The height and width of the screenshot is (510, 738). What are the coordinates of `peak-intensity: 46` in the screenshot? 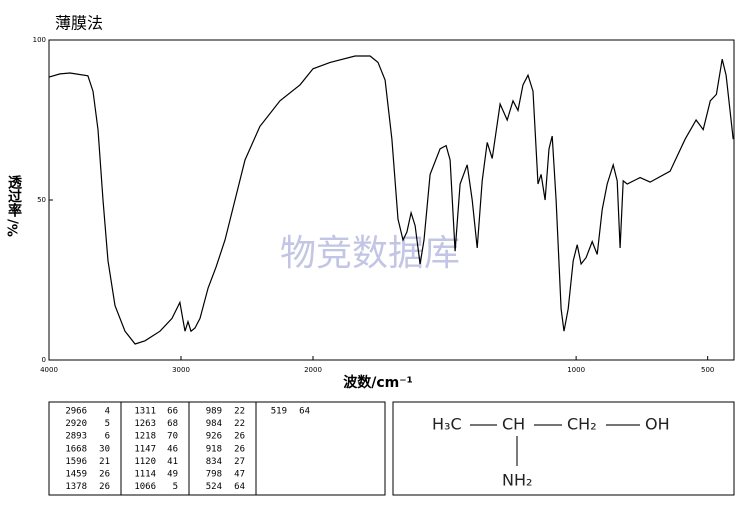 It's located at (172, 449).